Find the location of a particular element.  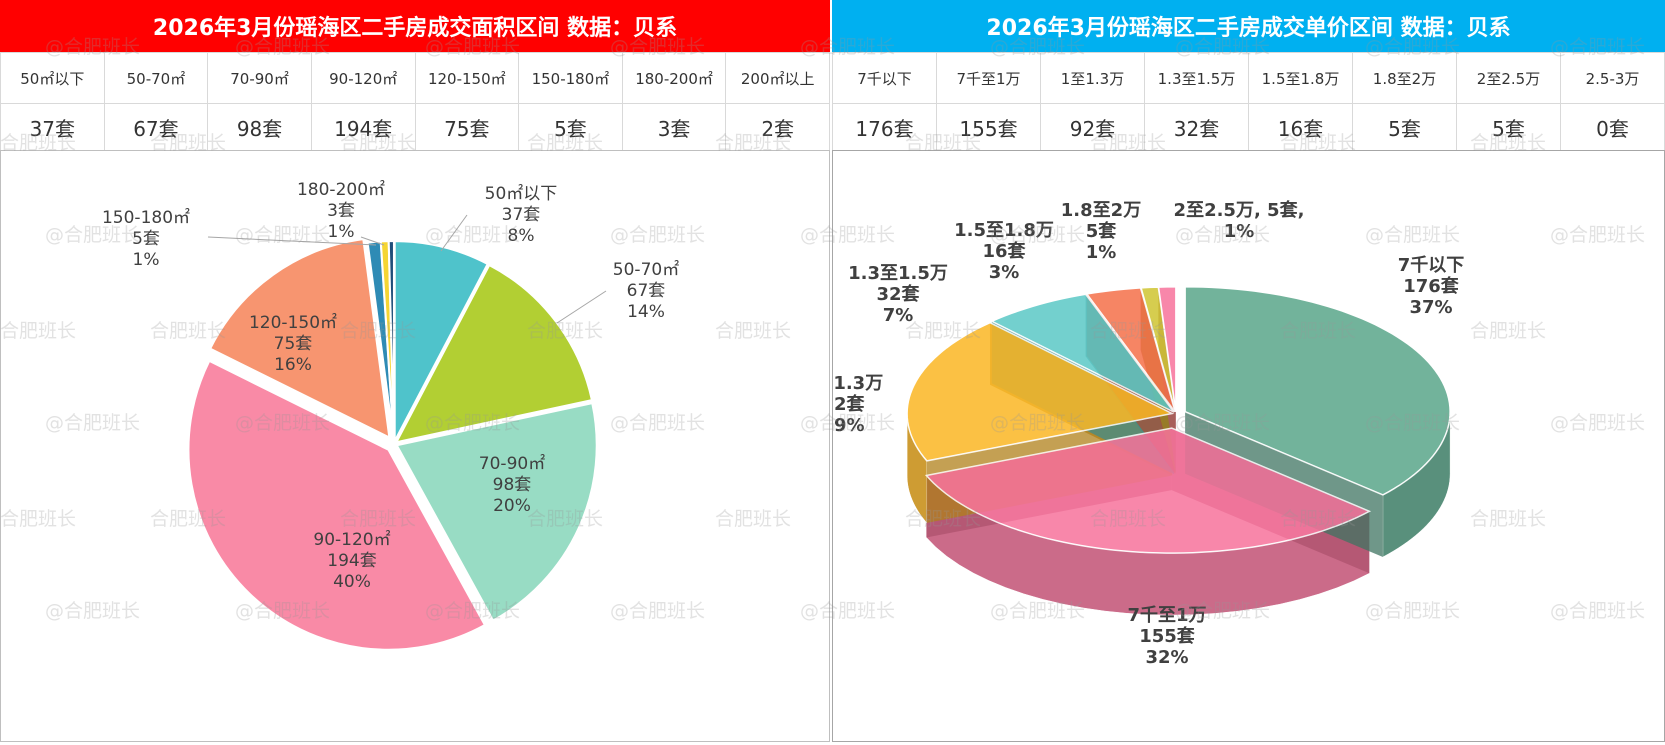

table-header-cell: 2至2.5万 is located at coordinates (1508, 78).